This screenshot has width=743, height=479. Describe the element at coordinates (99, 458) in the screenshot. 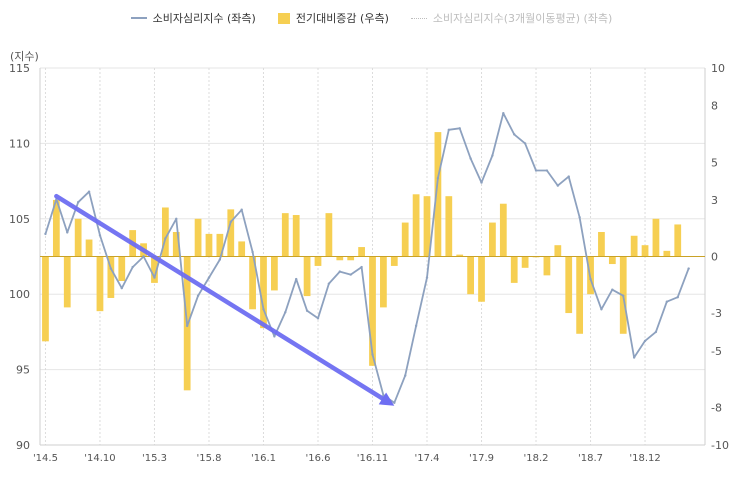

I see `x-tick-label: '14.10` at that location.